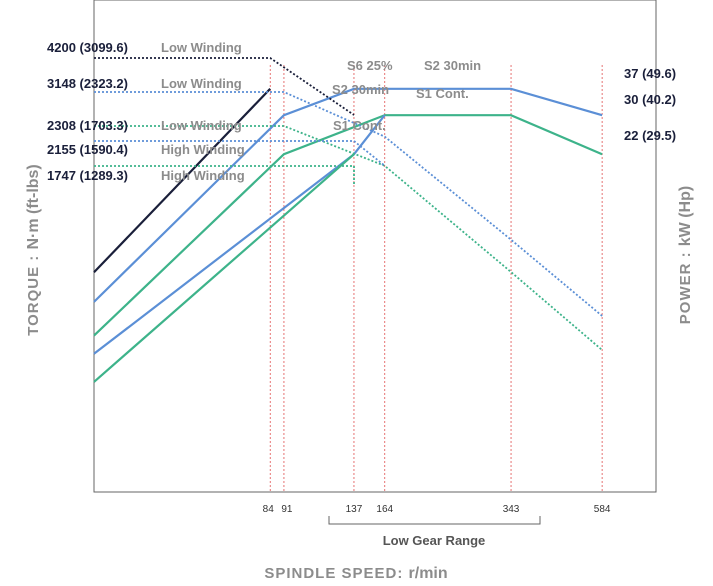  What do you see at coordinates (203, 149) in the screenshot?
I see `winding-label-4: High Winding` at bounding box center [203, 149].